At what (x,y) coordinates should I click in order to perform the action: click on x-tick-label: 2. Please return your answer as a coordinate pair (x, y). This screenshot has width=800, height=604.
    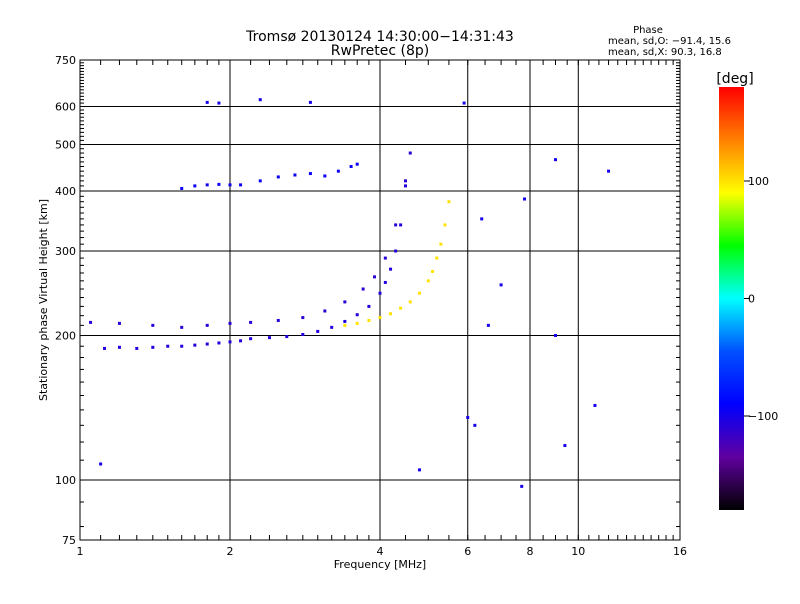
    Looking at the image, I should click on (230, 551).